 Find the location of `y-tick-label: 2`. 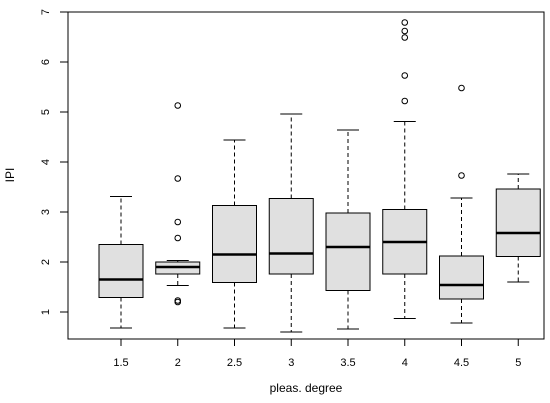

y-tick-label: 2 is located at coordinates (46, 262).